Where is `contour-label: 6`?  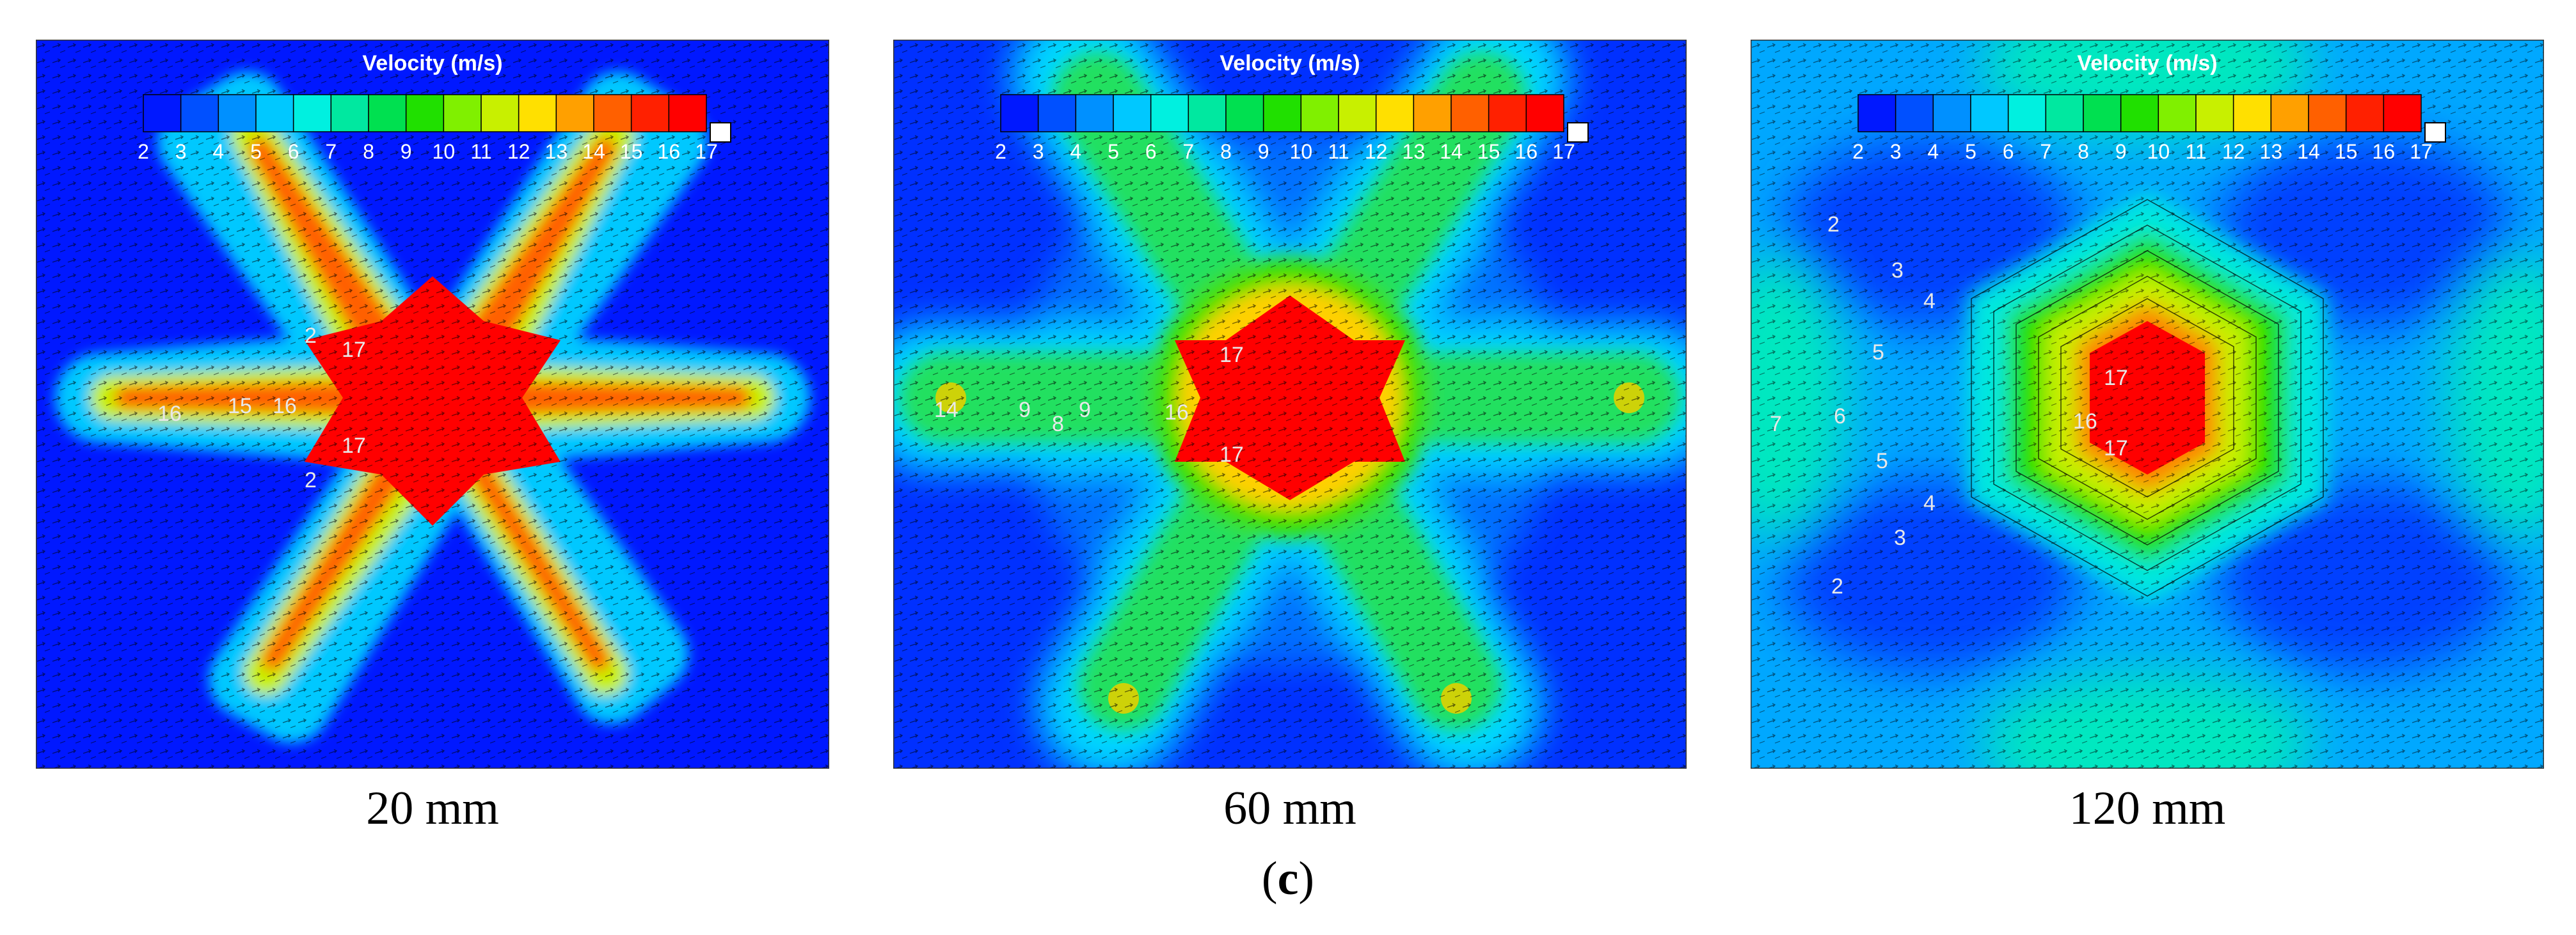 contour-label: 6 is located at coordinates (1840, 416).